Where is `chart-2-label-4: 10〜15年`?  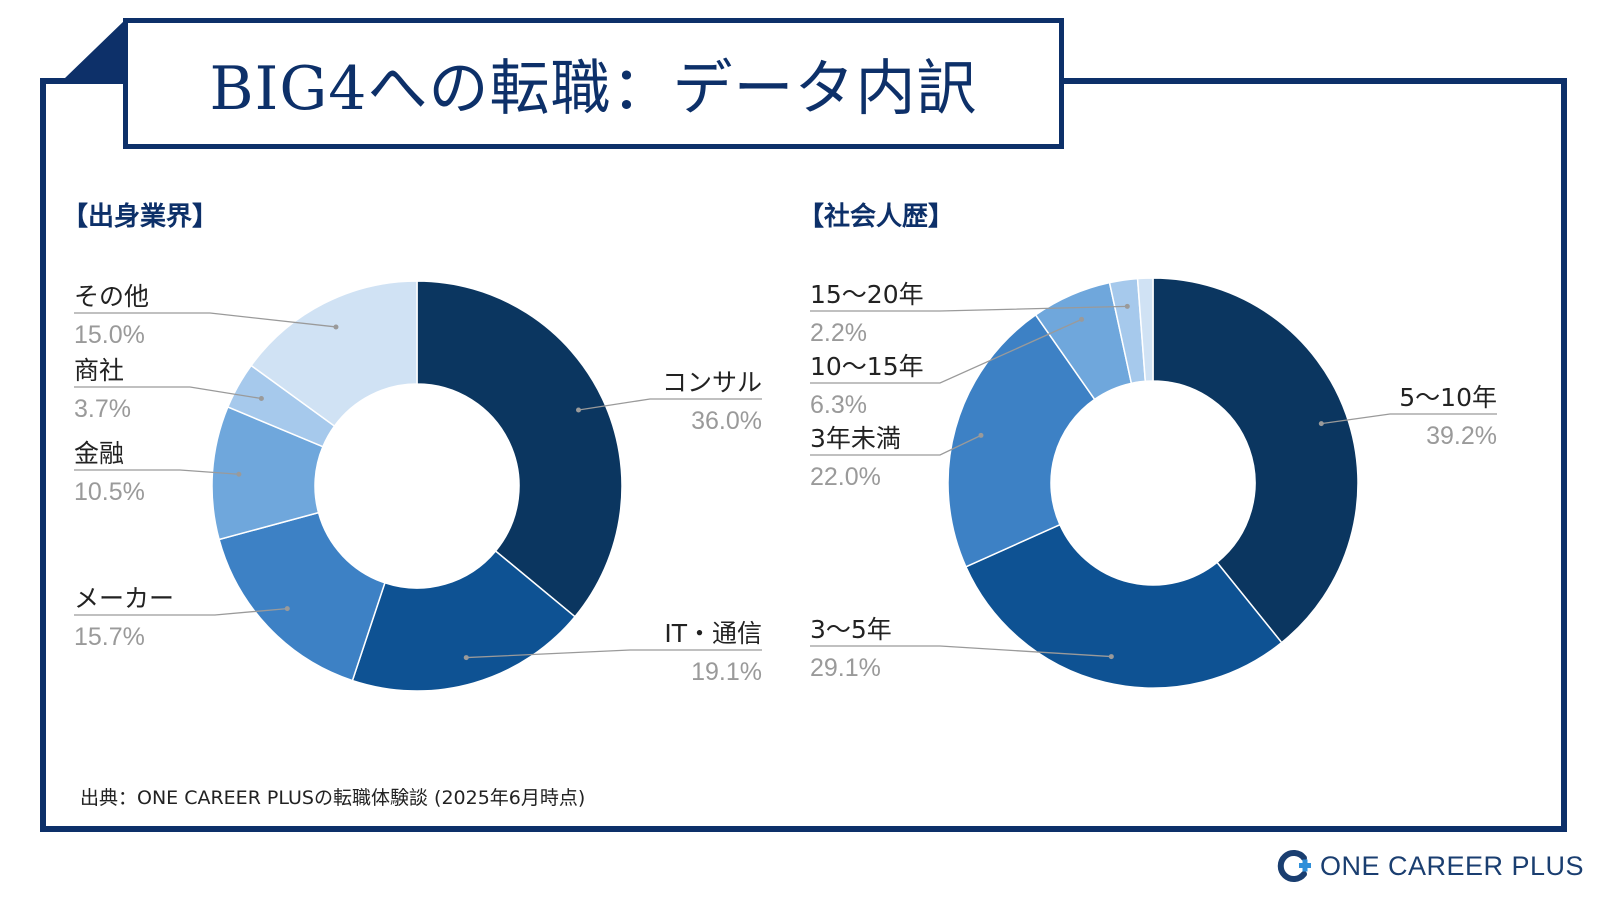 chart-2-label-4: 10〜15年 is located at coordinates (867, 366).